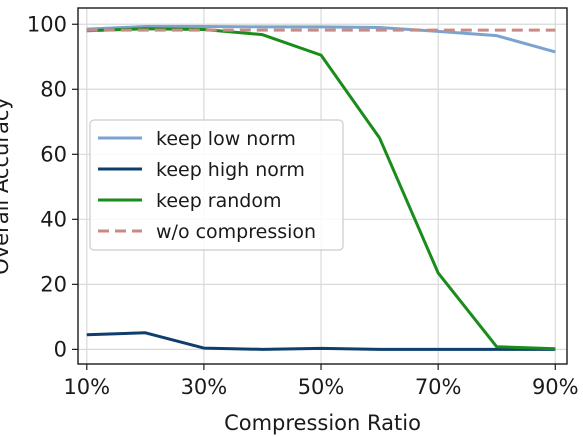  What do you see at coordinates (555, 387) in the screenshot?
I see `x-tick-label: 90%` at bounding box center [555, 387].